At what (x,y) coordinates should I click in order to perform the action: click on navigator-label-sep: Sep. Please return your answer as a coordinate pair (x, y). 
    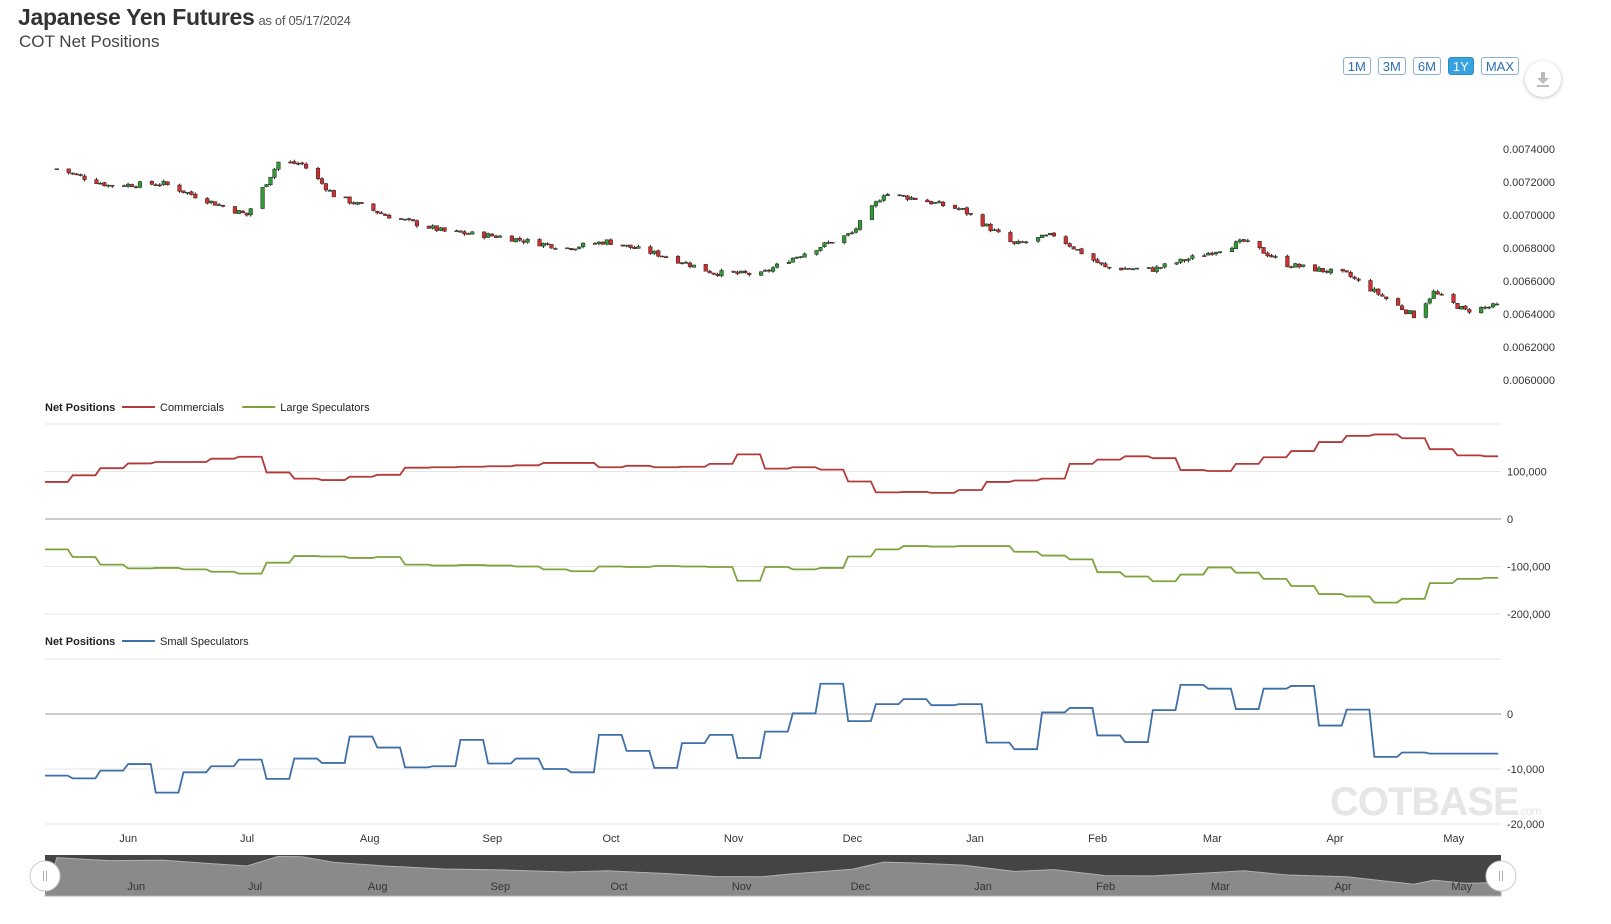
    Looking at the image, I should click on (501, 887).